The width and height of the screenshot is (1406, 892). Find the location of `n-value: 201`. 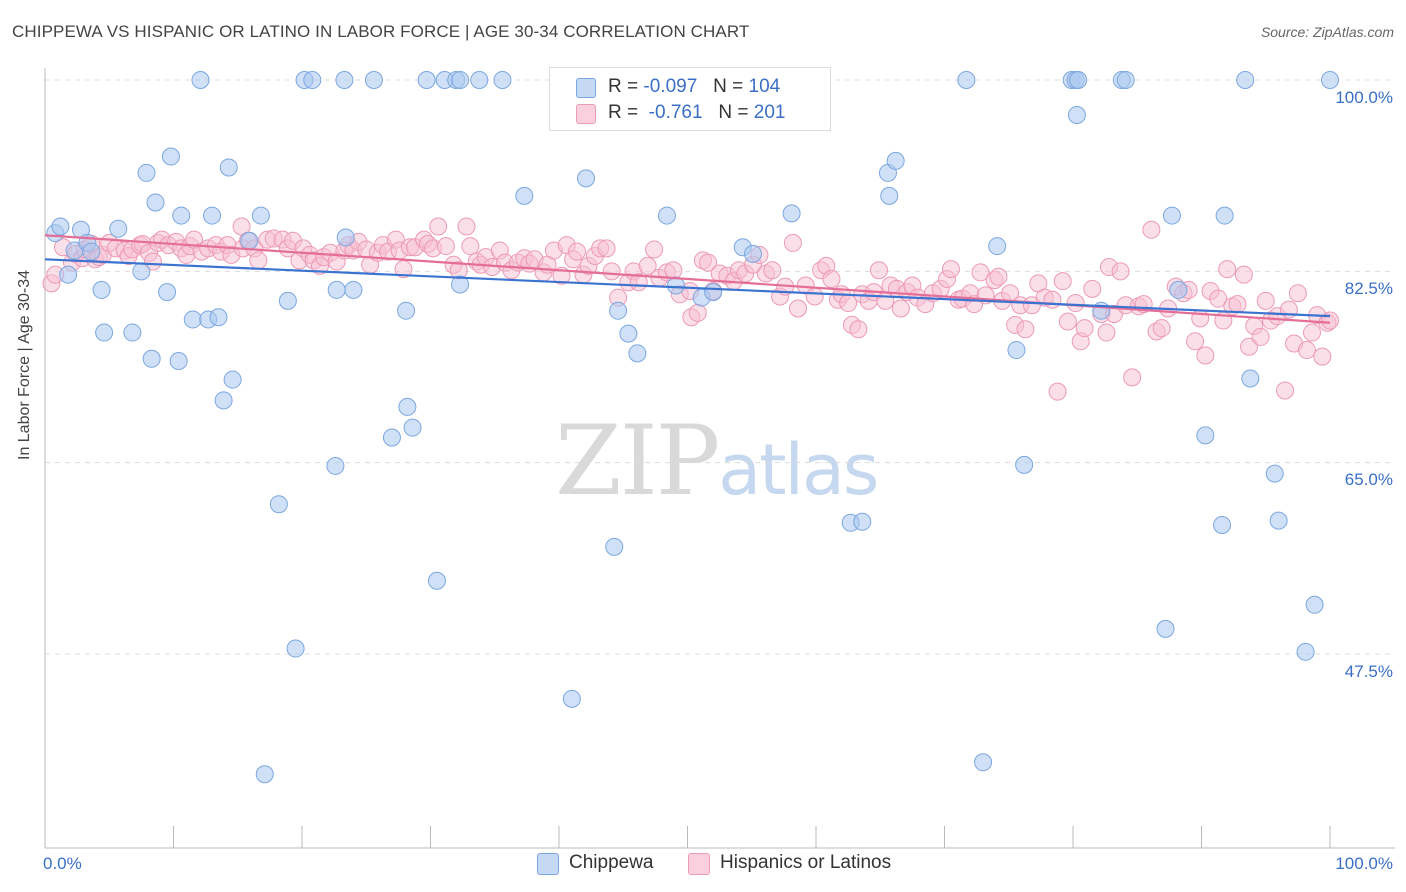

n-value: 201 is located at coordinates (769, 112).